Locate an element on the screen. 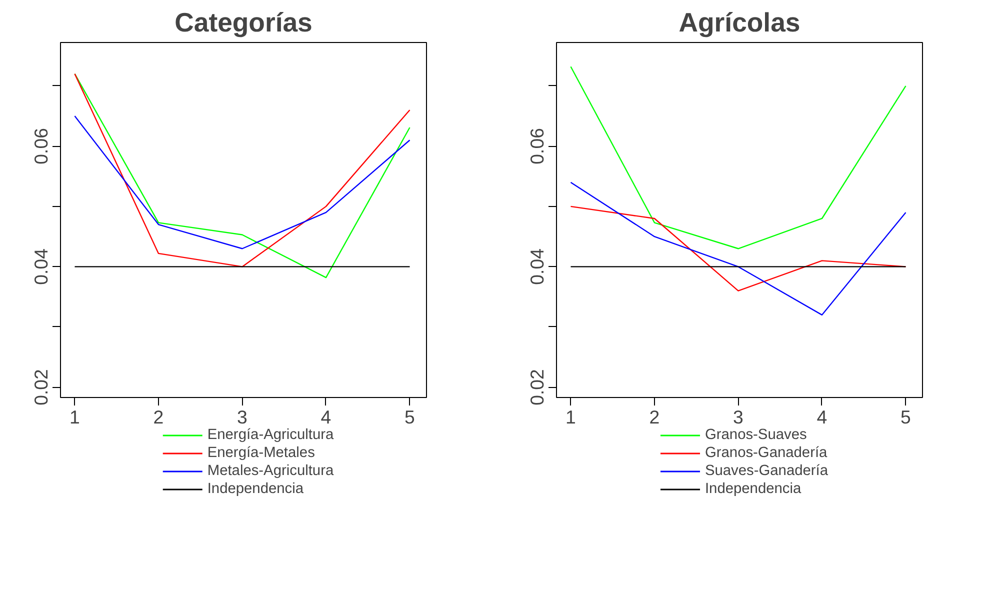 The width and height of the screenshot is (992, 591). legend-label: Granos-Suaves is located at coordinates (755, 435).